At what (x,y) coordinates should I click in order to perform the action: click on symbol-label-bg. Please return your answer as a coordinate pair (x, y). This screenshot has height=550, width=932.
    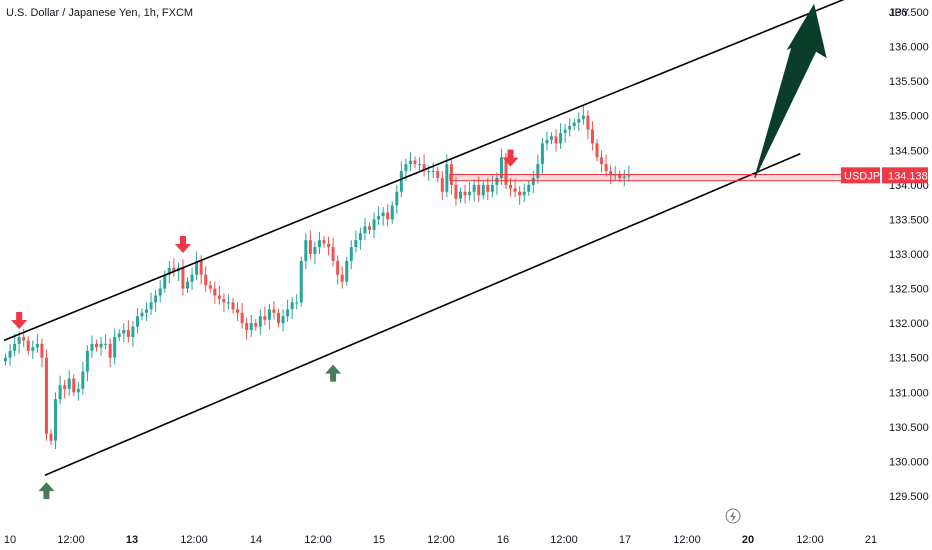
    Looking at the image, I should click on (860, 175).